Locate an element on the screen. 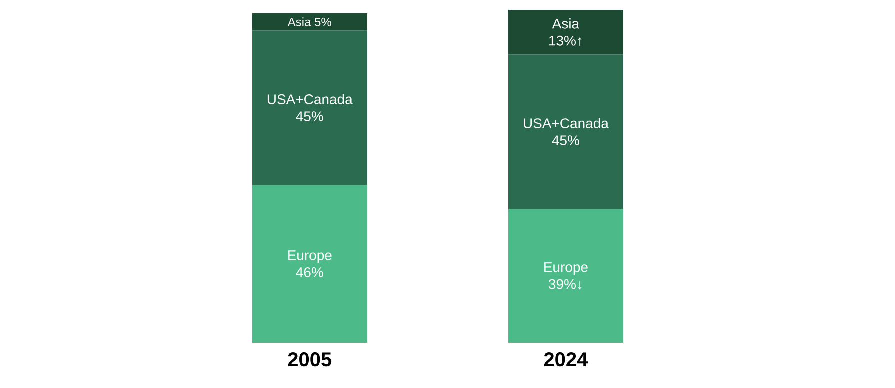 Image resolution: width=895 pixels, height=388 pixels. x-tick-label: 2005 is located at coordinates (310, 359).